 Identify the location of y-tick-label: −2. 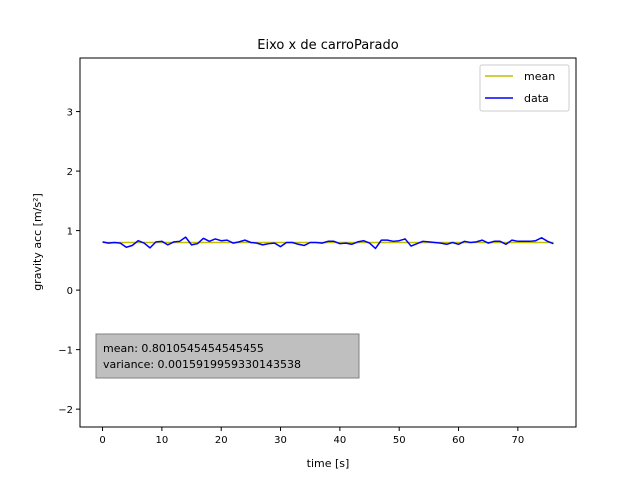
(65, 410).